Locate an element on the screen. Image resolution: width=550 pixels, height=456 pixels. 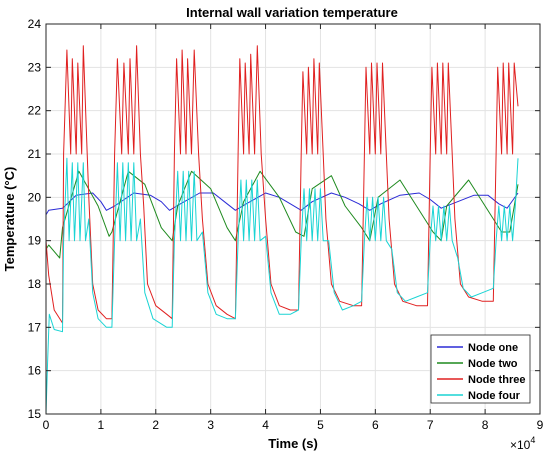
x-tick-label: 8 is located at coordinates (485, 425).